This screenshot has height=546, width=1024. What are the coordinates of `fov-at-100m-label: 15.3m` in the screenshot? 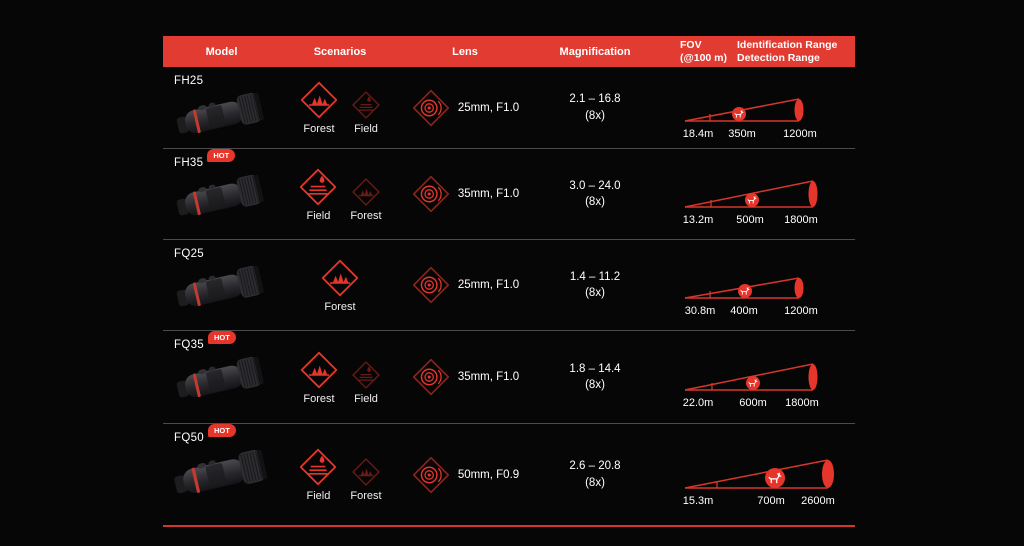 It's located at (698, 501).